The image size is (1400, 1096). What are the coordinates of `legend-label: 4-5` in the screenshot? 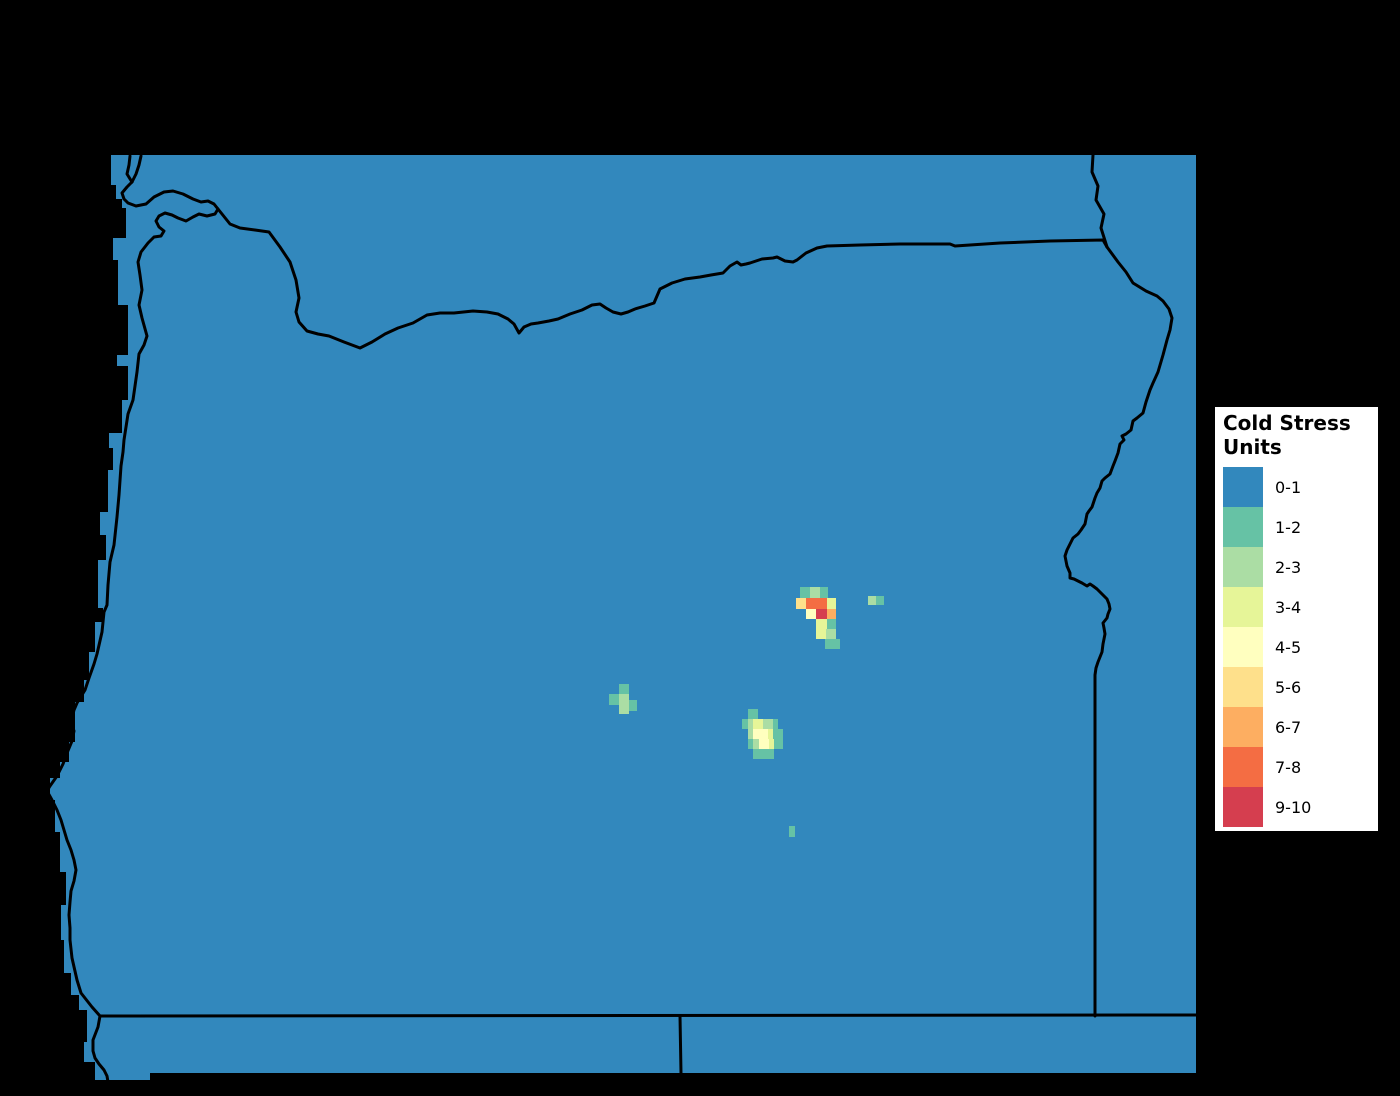 It's located at (1288, 647).